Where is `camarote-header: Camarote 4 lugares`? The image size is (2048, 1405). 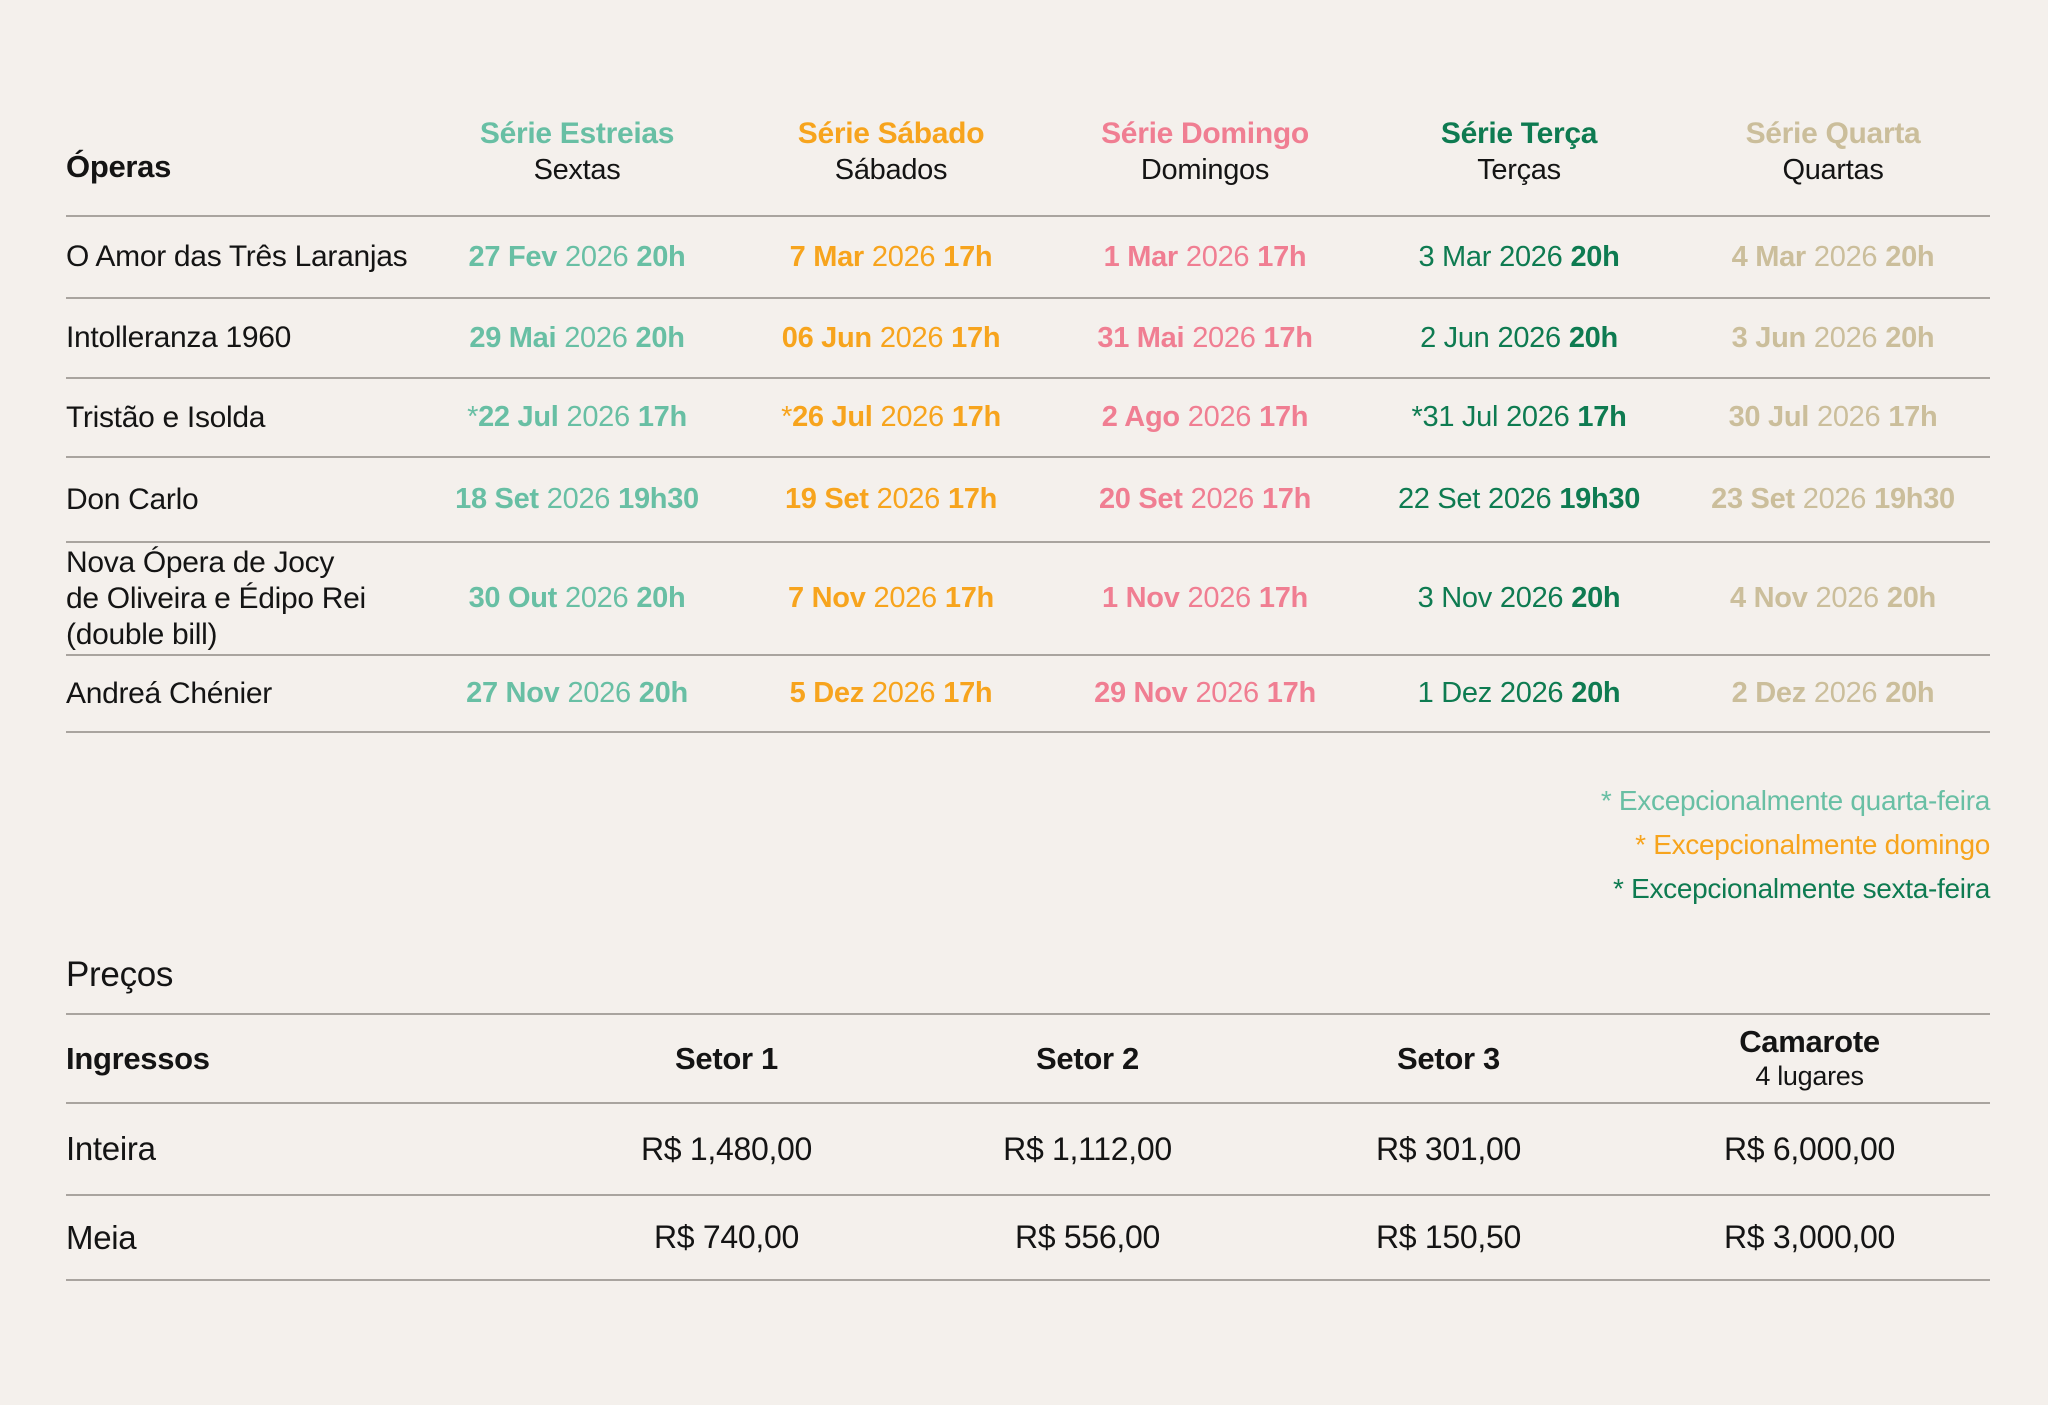
camarote-header: Camarote 4 lugares is located at coordinates (1809, 1058).